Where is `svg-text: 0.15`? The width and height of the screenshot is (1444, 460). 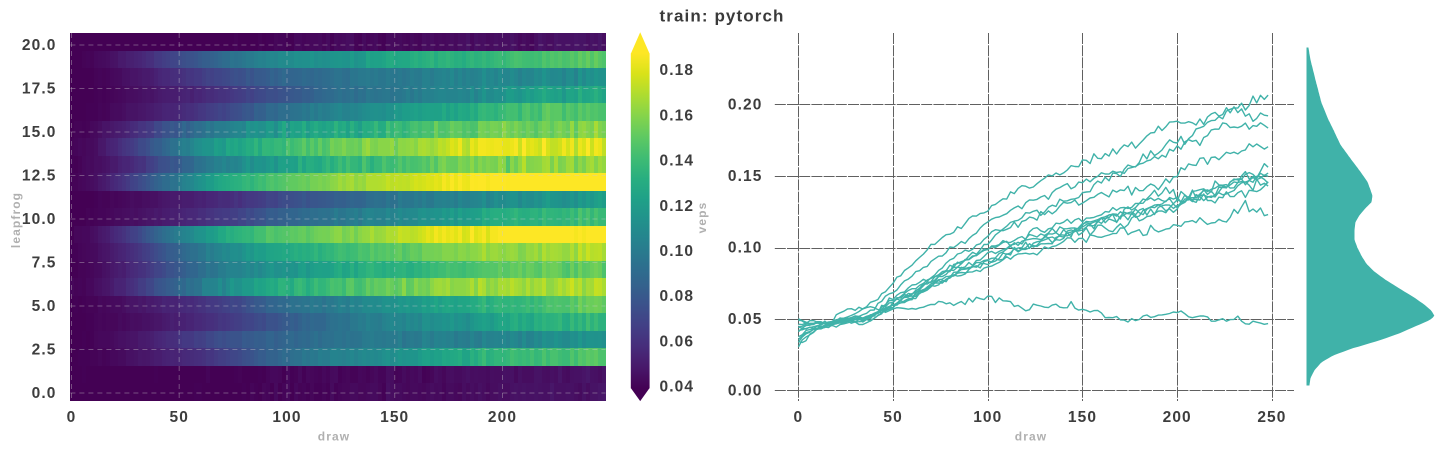 svg-text: 0.15 is located at coordinates (745, 176).